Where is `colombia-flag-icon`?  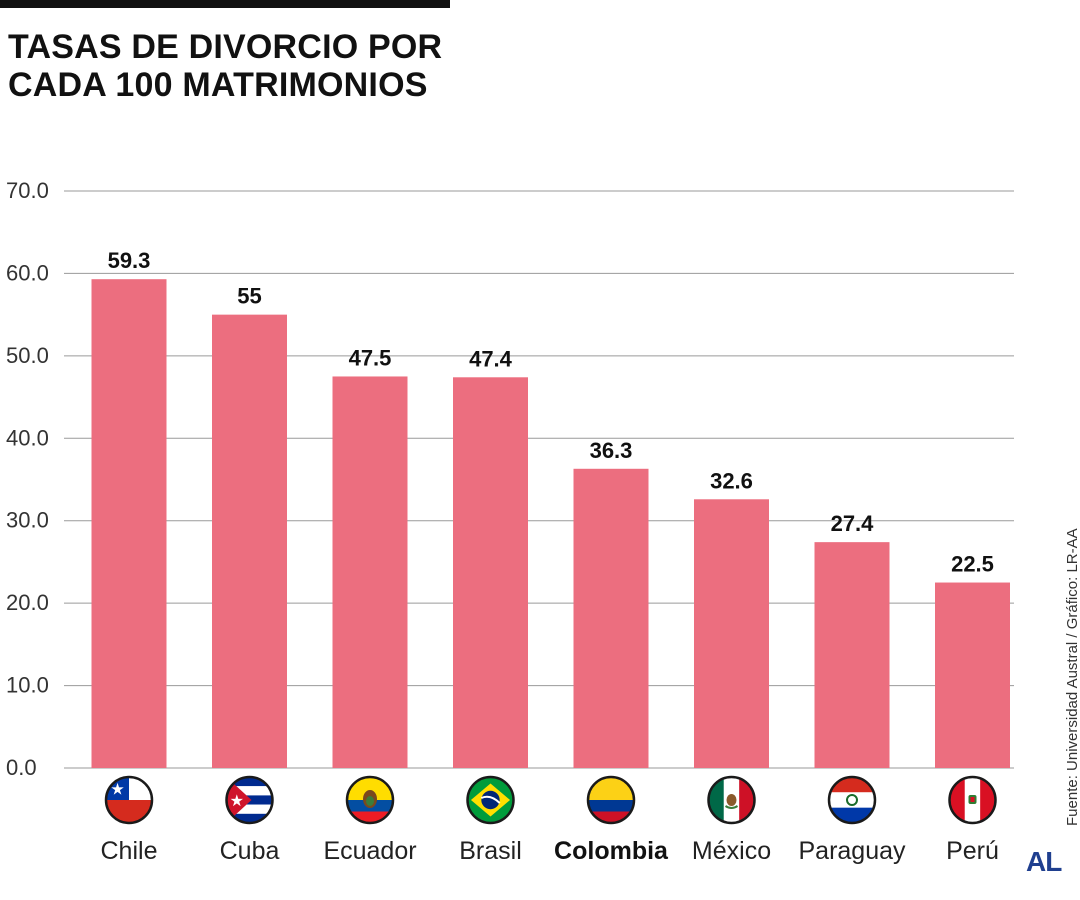
colombia-flag-icon is located at coordinates (611, 800).